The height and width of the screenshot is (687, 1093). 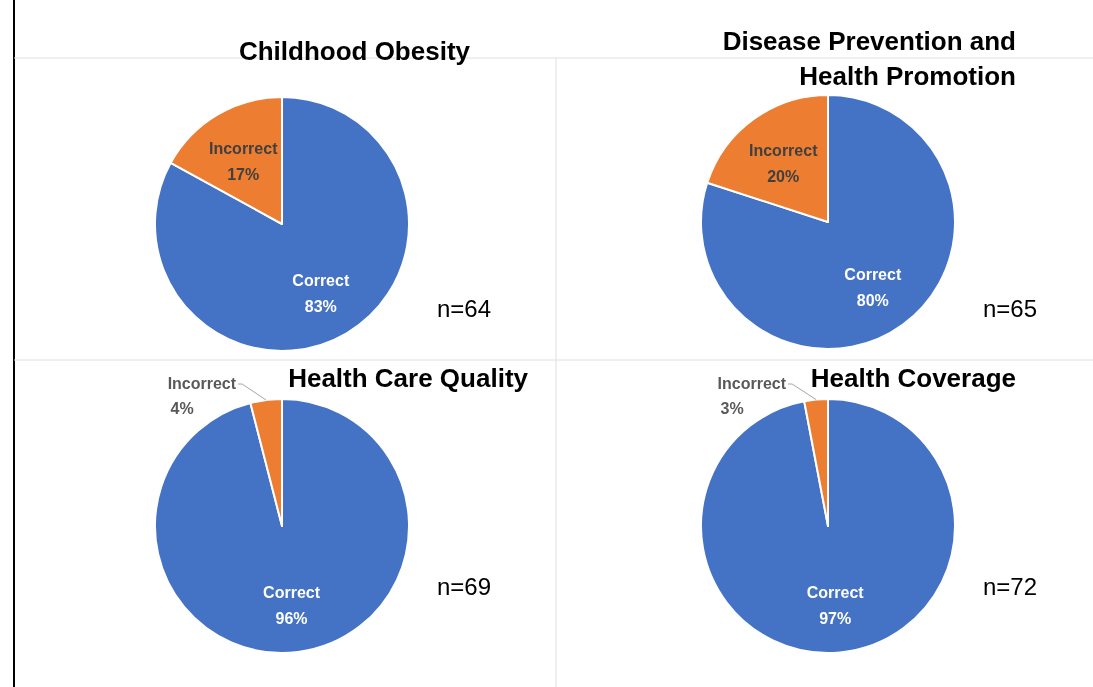 I want to click on chart-title: Disease Prevention and Health Promotion, so click(x=869, y=58).